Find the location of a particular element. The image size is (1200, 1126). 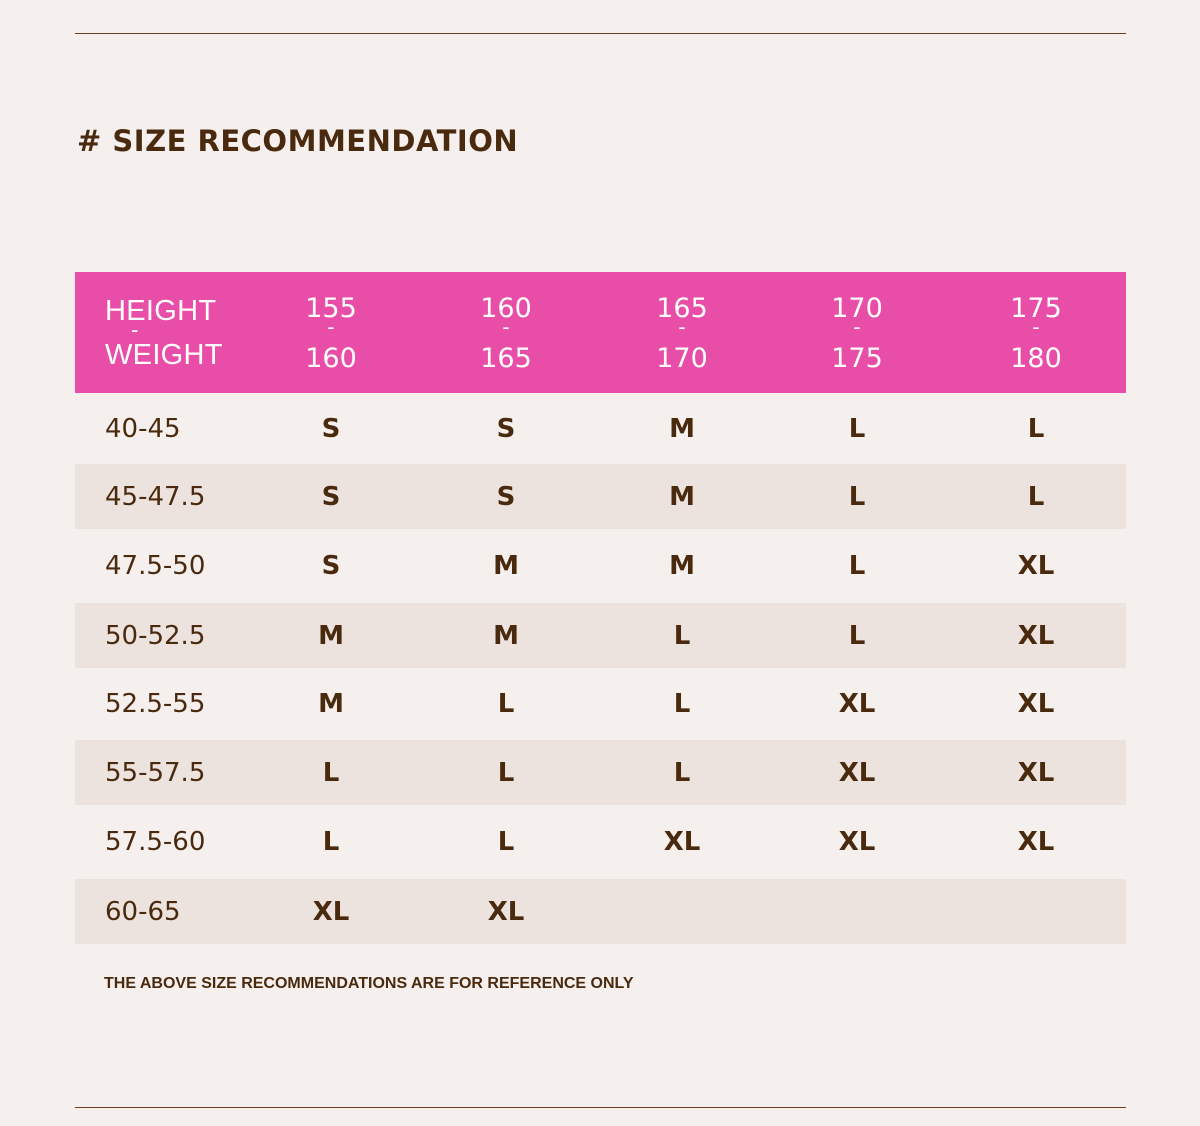

header-range-from: 175 is located at coordinates (1036, 308).